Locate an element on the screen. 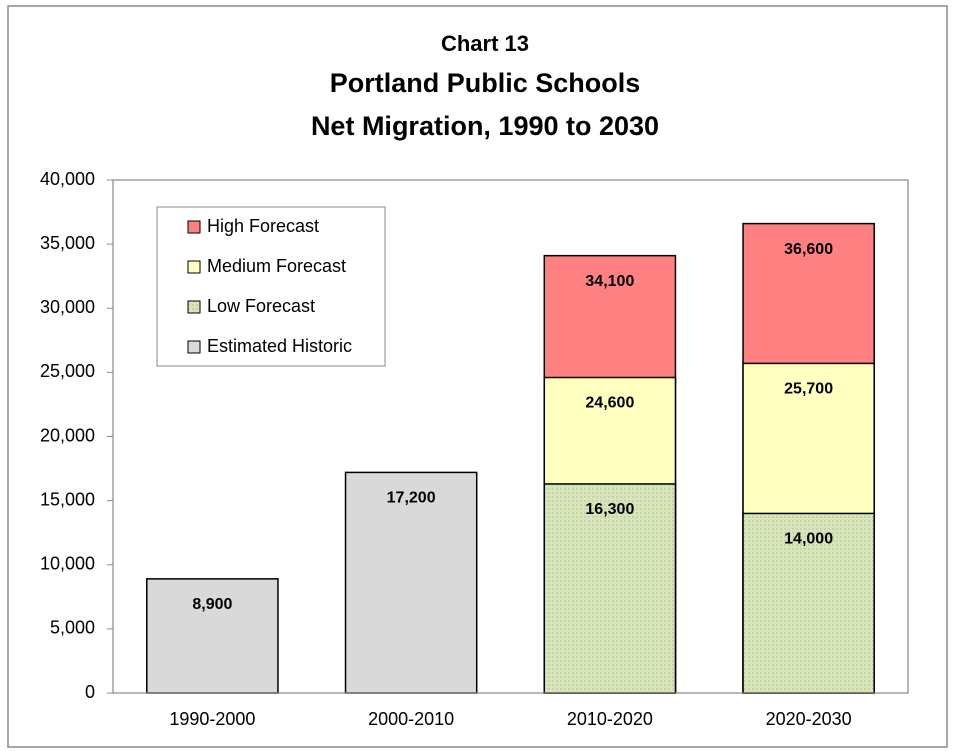 This screenshot has width=954, height=751. y-tick-label: 35,000 is located at coordinates (67, 243).